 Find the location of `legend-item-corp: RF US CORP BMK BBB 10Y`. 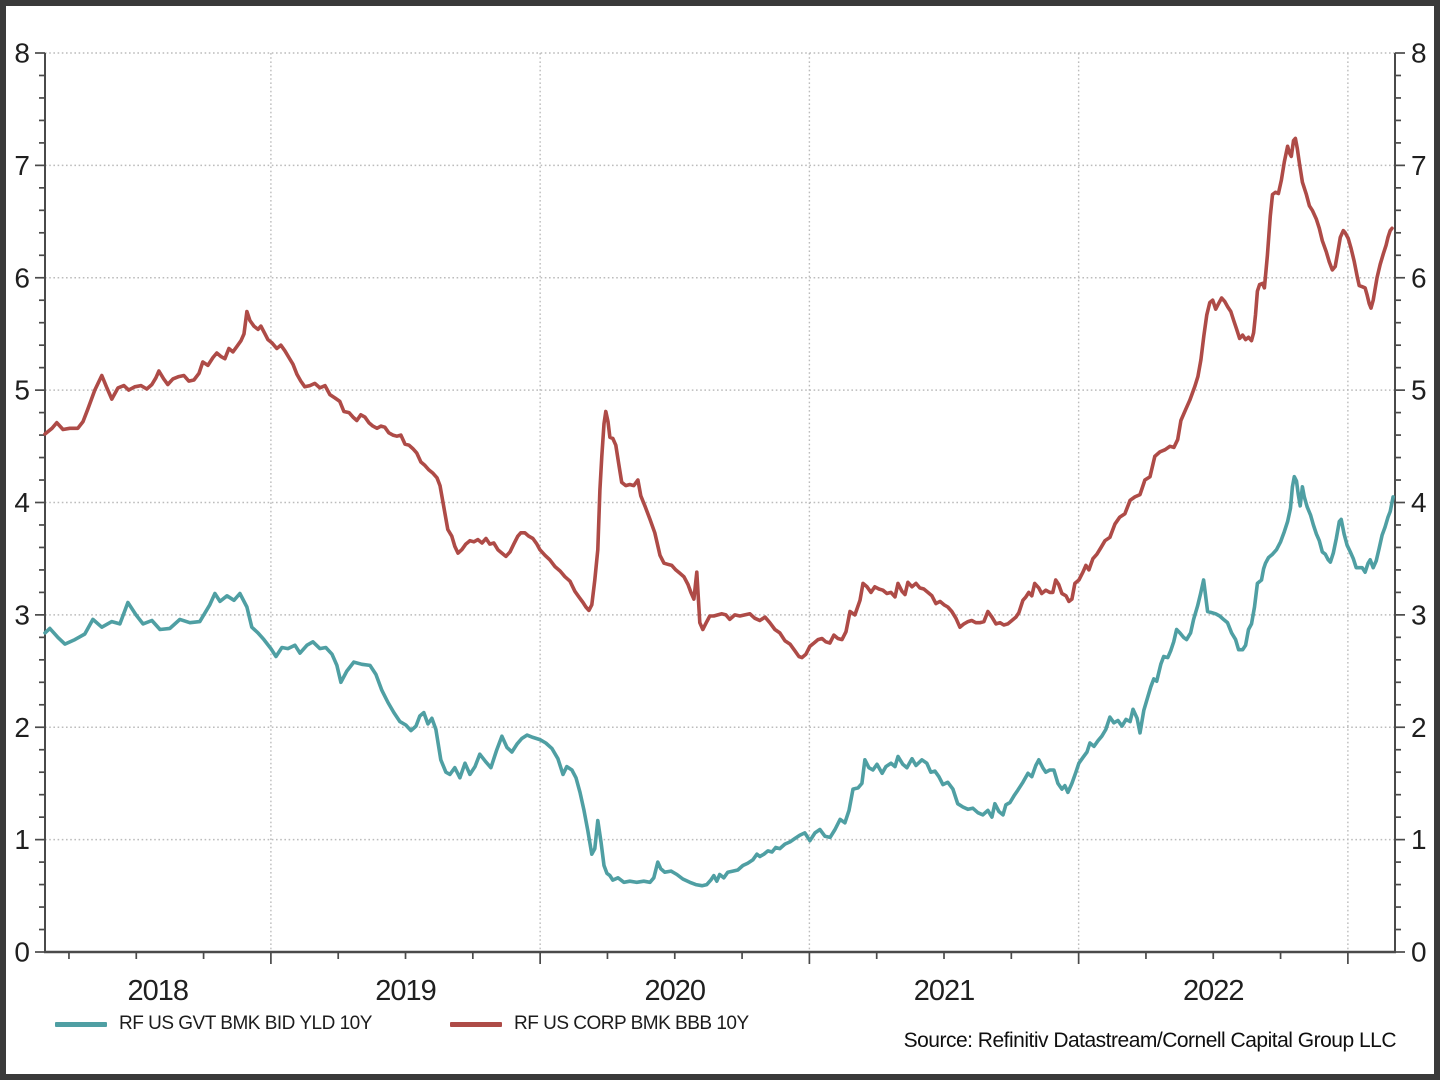

legend-item-corp: RF US CORP BMK BBB 10Y is located at coordinates (599, 1024).